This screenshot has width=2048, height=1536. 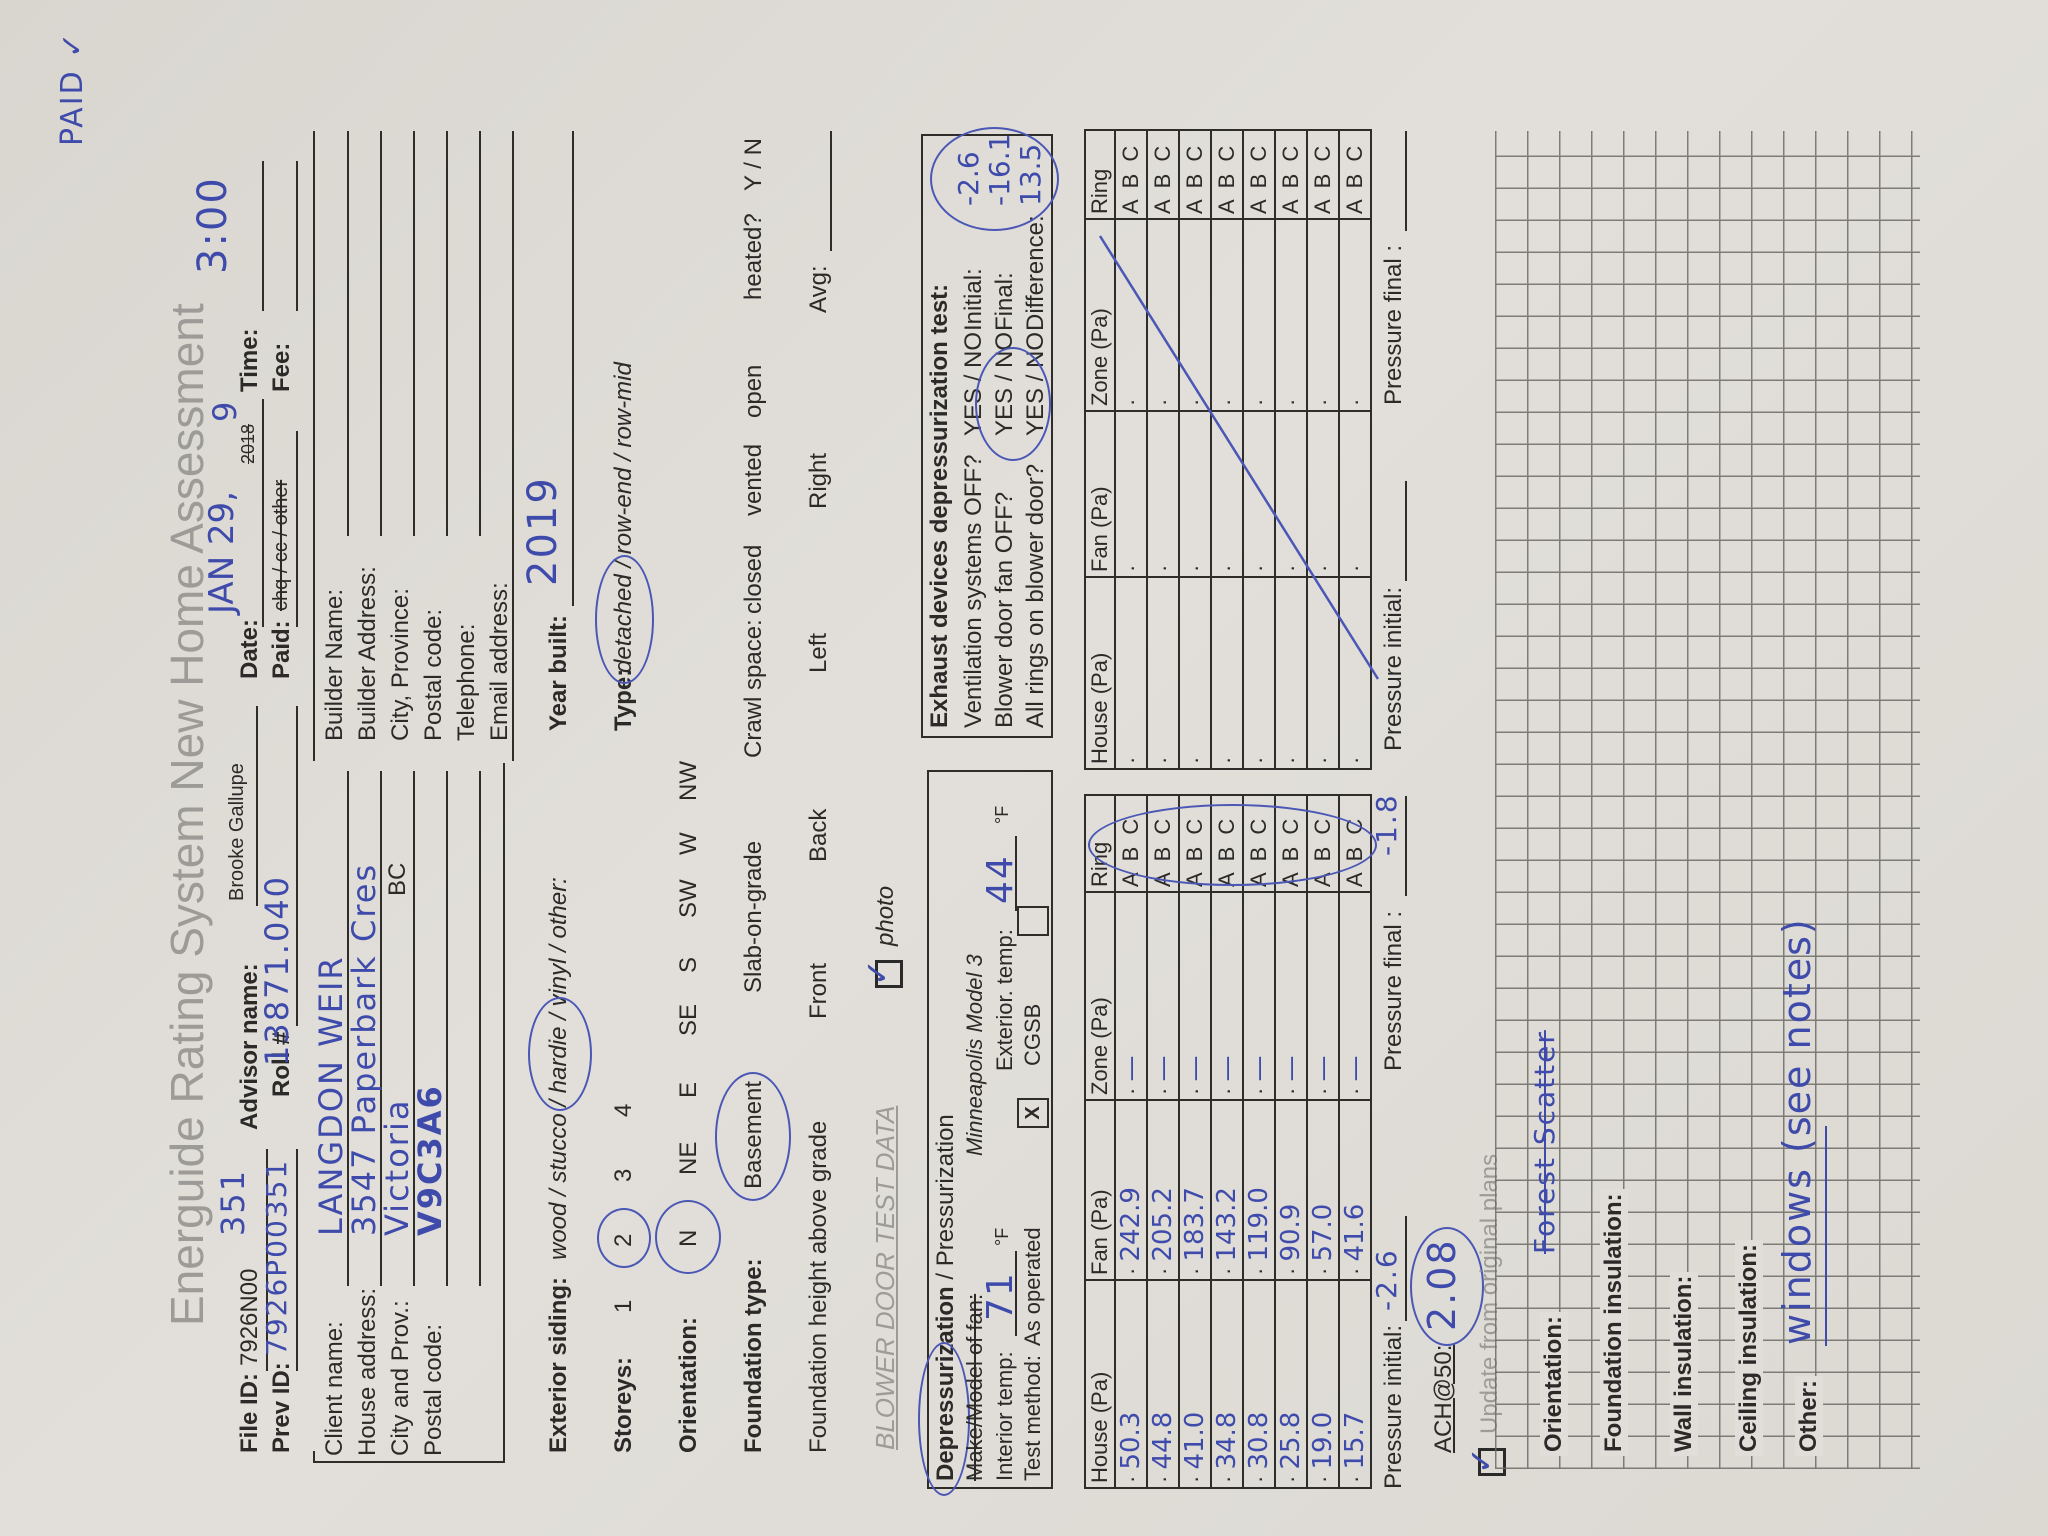 I want to click on t1-pressure-initial-value: -2.6, so click(x=1386, y=1279).